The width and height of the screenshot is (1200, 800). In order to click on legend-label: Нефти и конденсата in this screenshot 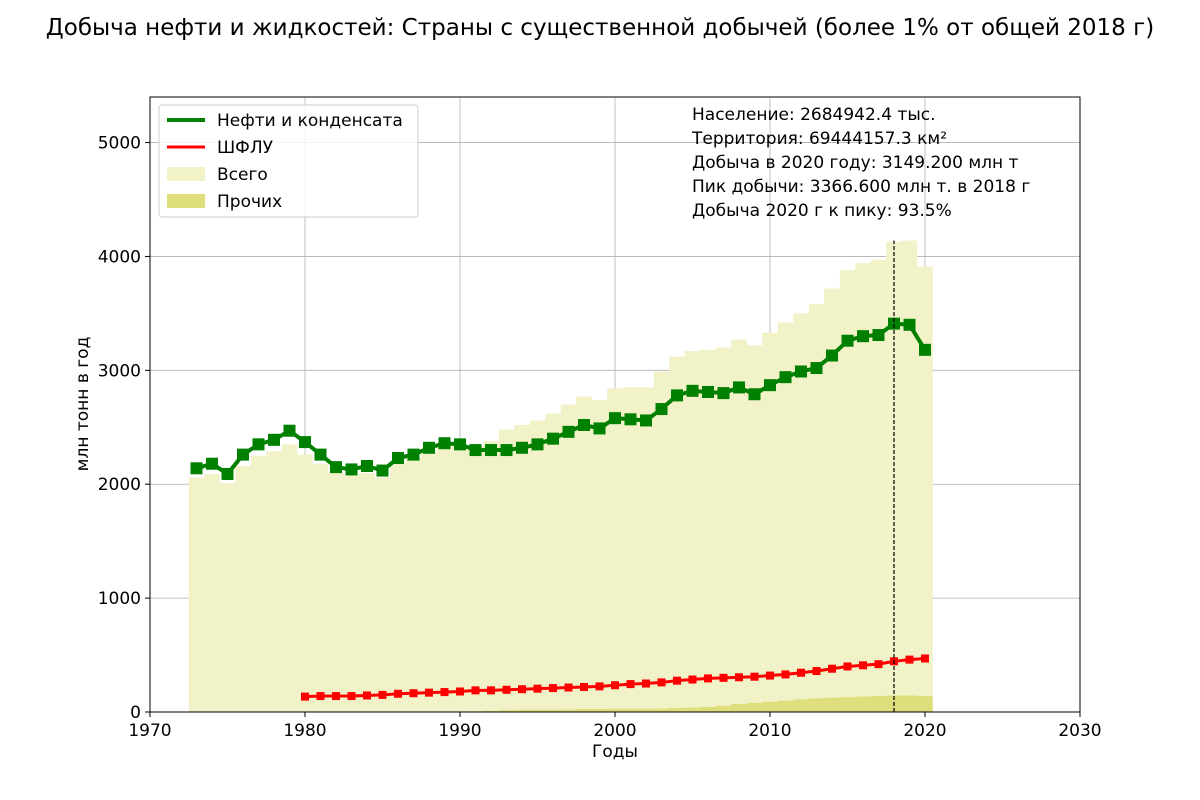, I will do `click(310, 121)`.